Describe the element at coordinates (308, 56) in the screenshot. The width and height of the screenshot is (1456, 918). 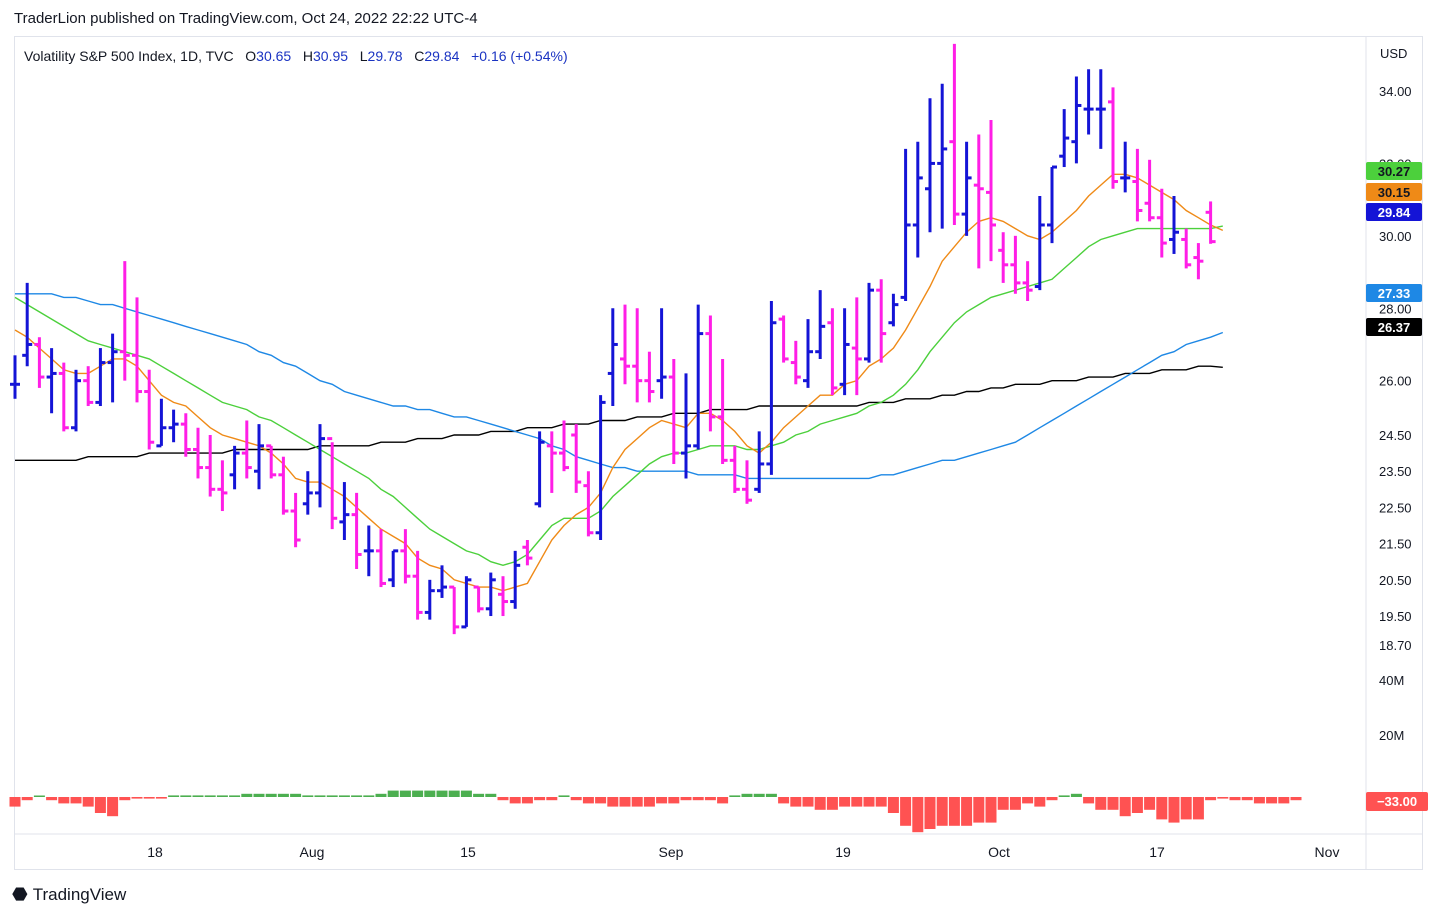
I see `legend-high-key: H` at that location.